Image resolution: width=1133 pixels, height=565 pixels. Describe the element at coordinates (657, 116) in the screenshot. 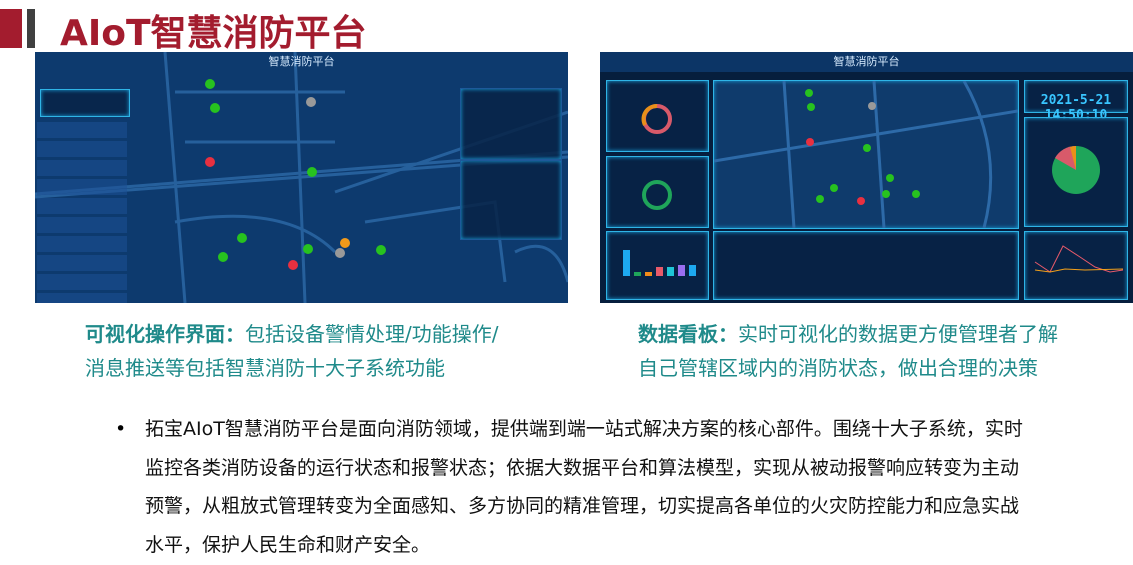

I see `alarm-stats-panel` at that location.